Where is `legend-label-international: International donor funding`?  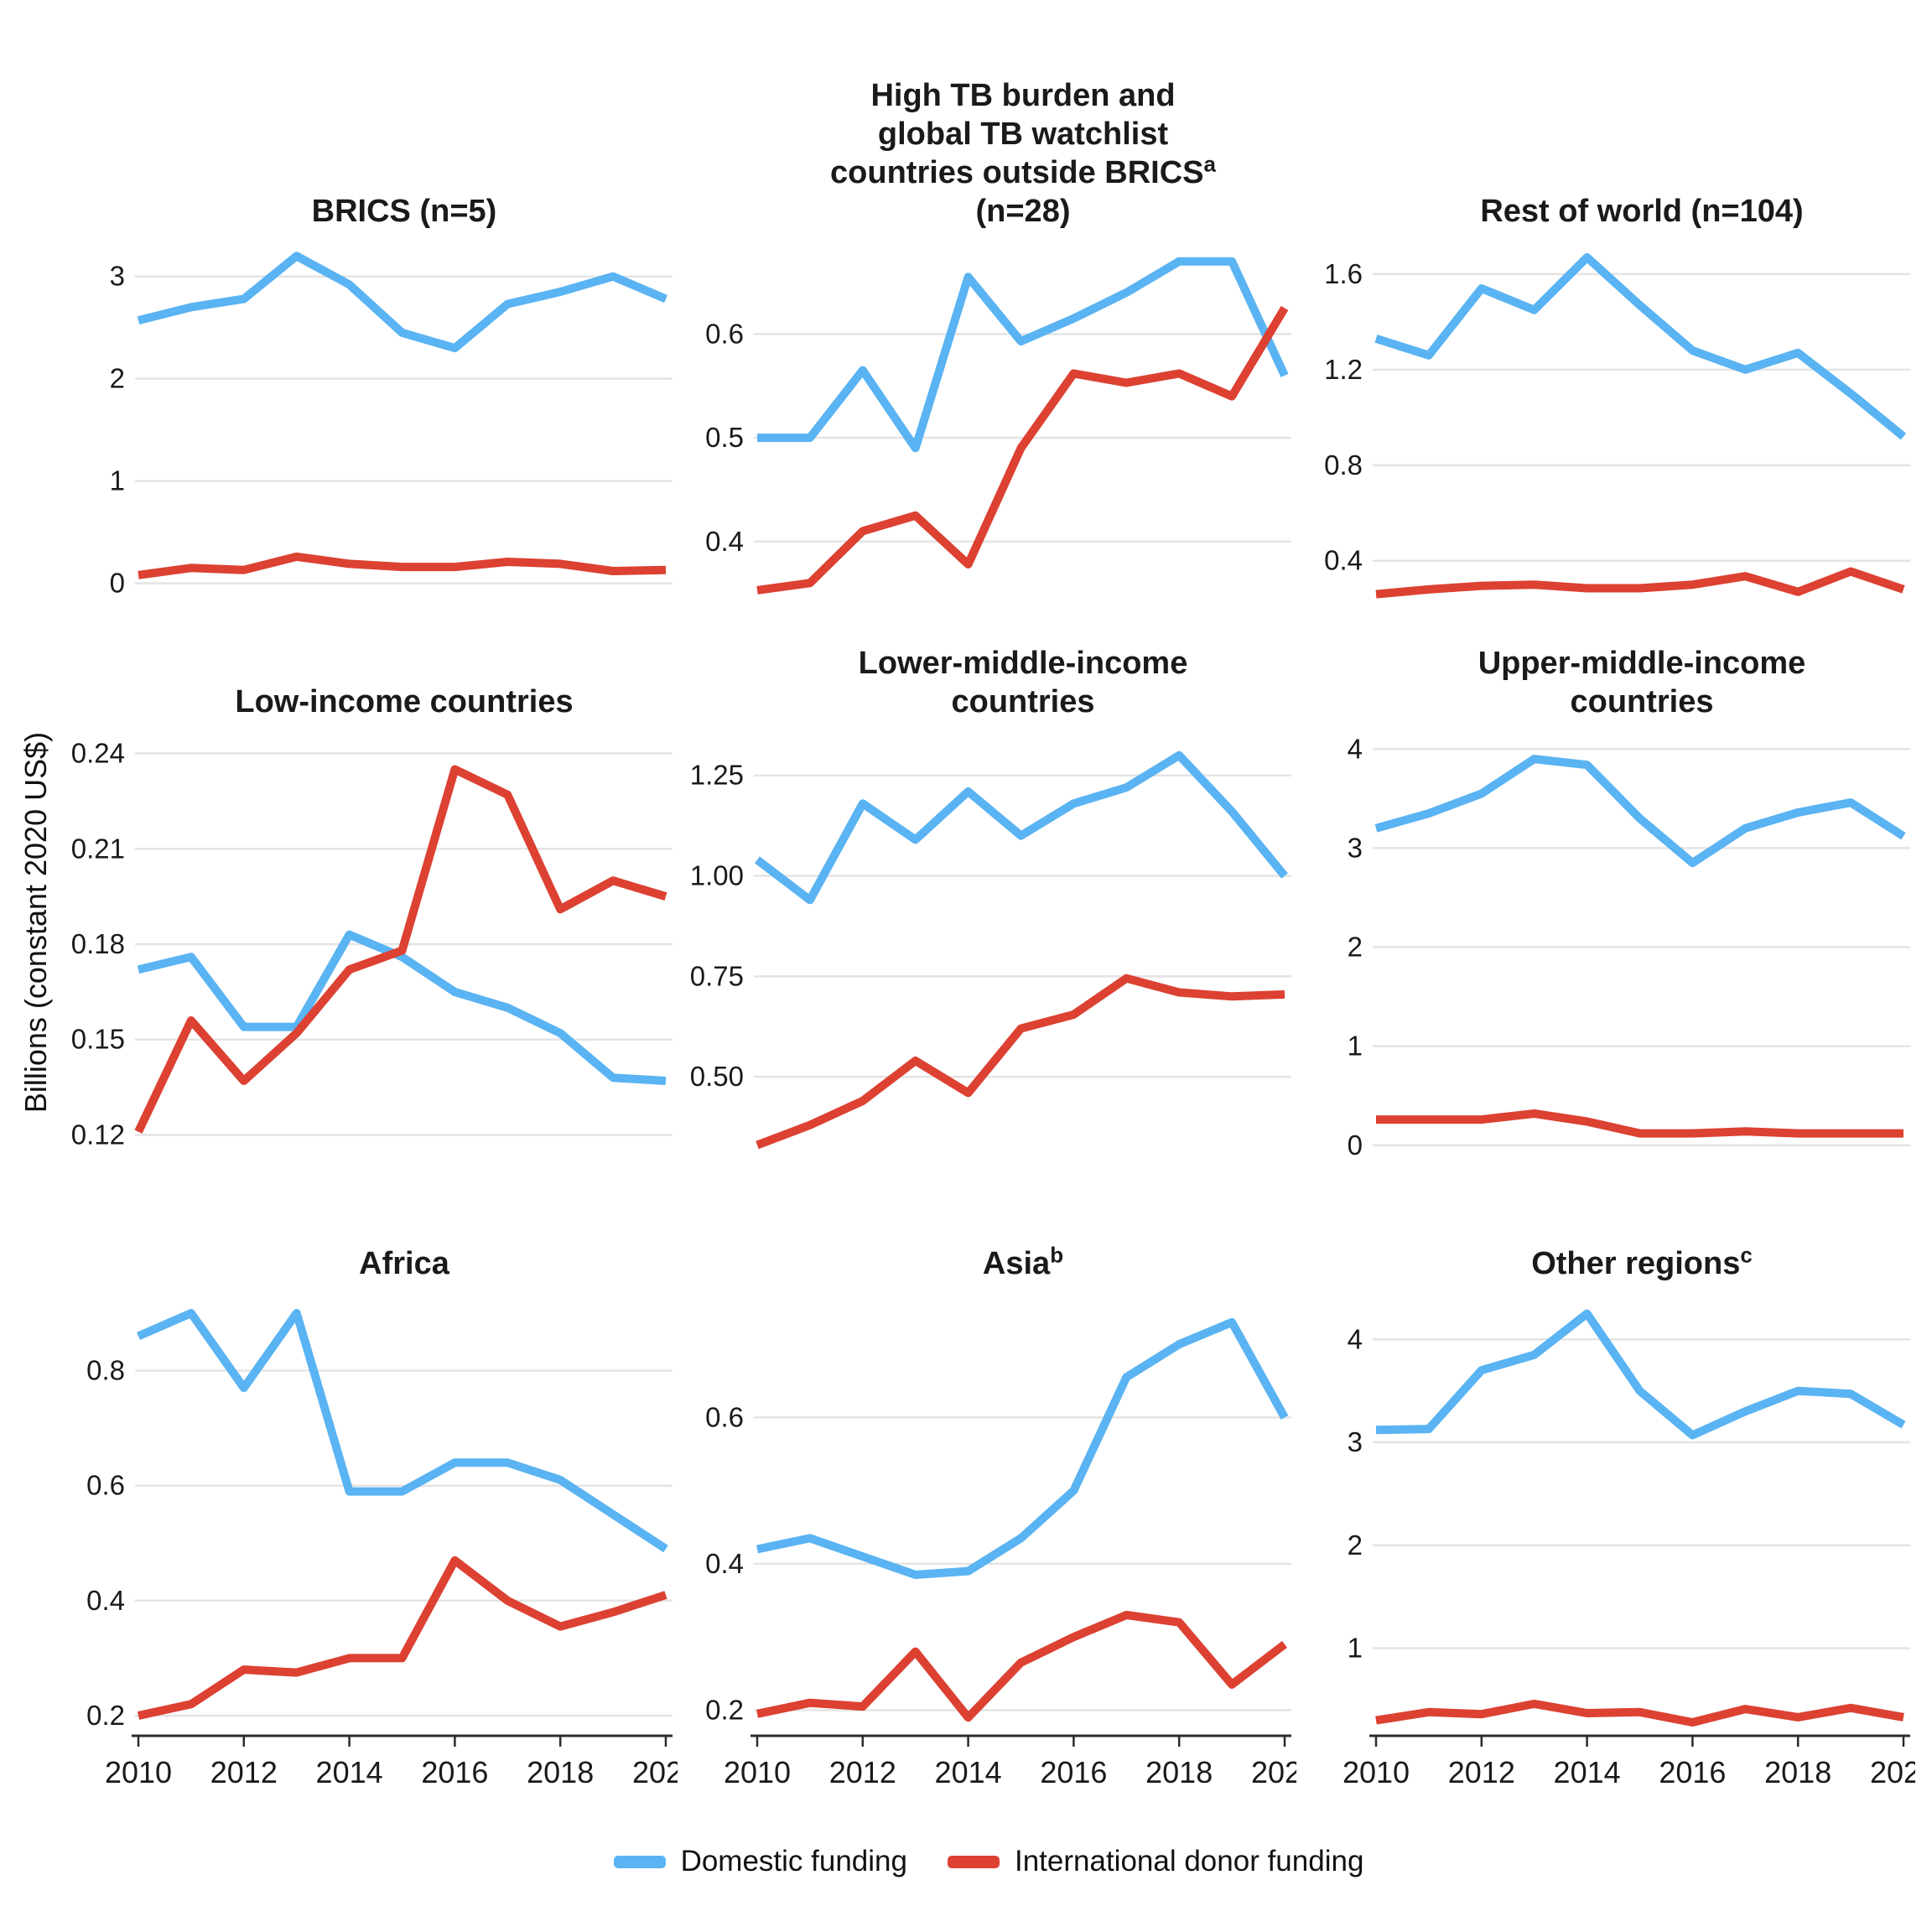 legend-label-international: International donor funding is located at coordinates (1189, 1861).